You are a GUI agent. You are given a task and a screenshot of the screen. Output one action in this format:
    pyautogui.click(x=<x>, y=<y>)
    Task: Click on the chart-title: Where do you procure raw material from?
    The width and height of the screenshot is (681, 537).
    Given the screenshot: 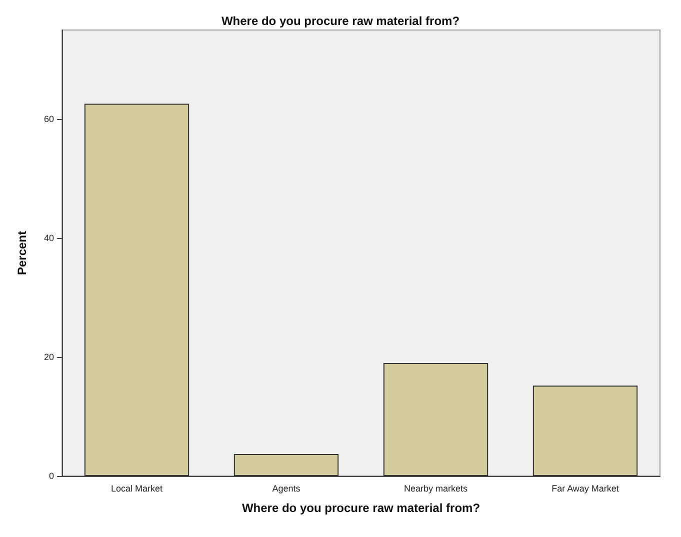 What is the action you would take?
    pyautogui.click(x=340, y=21)
    